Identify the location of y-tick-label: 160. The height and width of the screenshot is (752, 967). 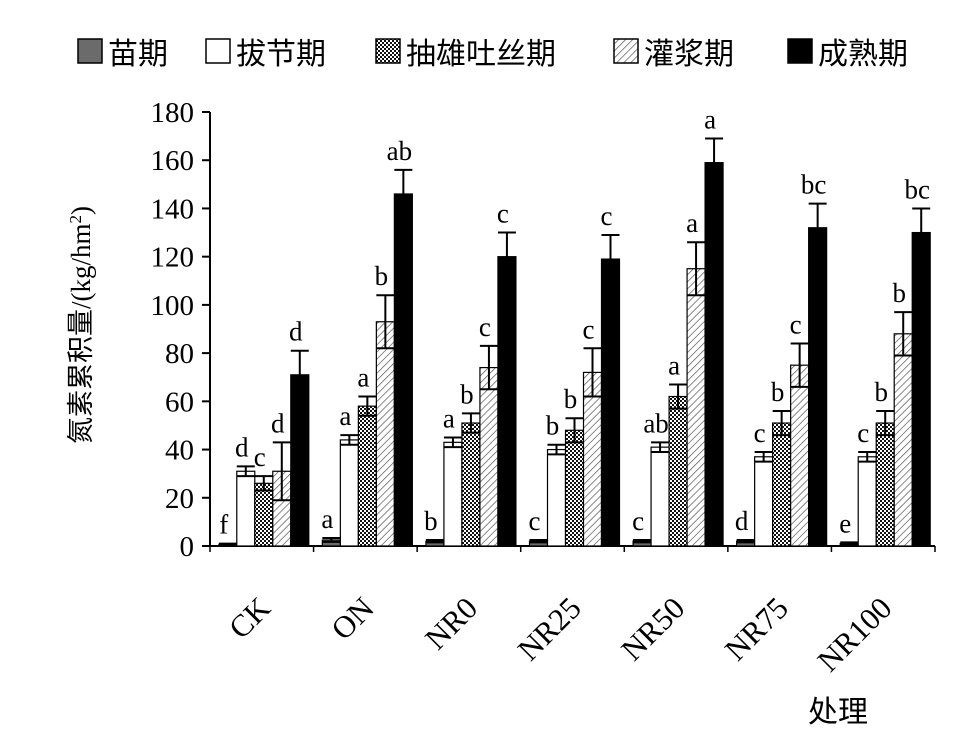
(173, 161).